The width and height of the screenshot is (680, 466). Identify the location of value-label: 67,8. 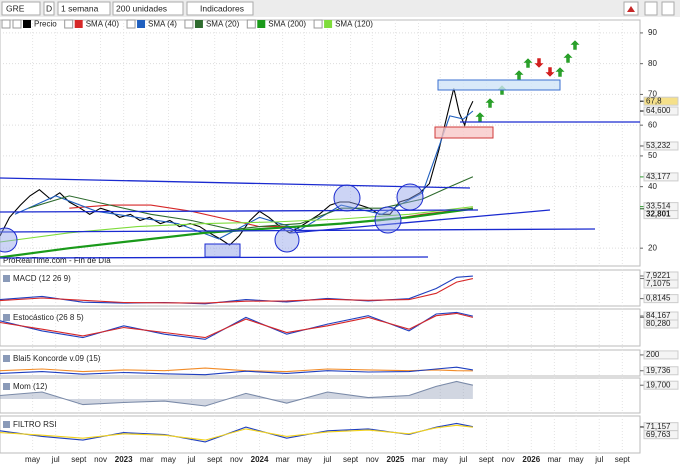
(654, 100).